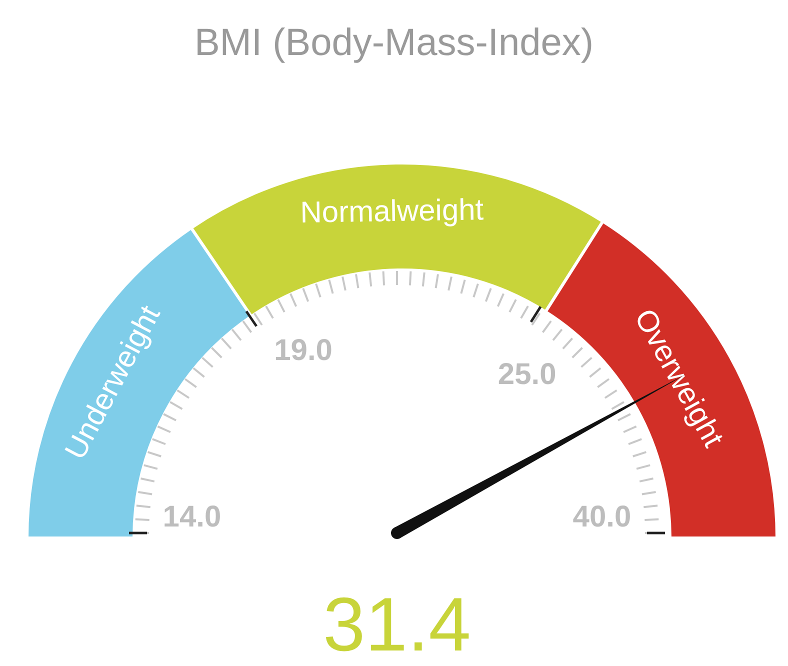 Image resolution: width=788 pixels, height=666 pixels. I want to click on text: 19.0, so click(303, 351).